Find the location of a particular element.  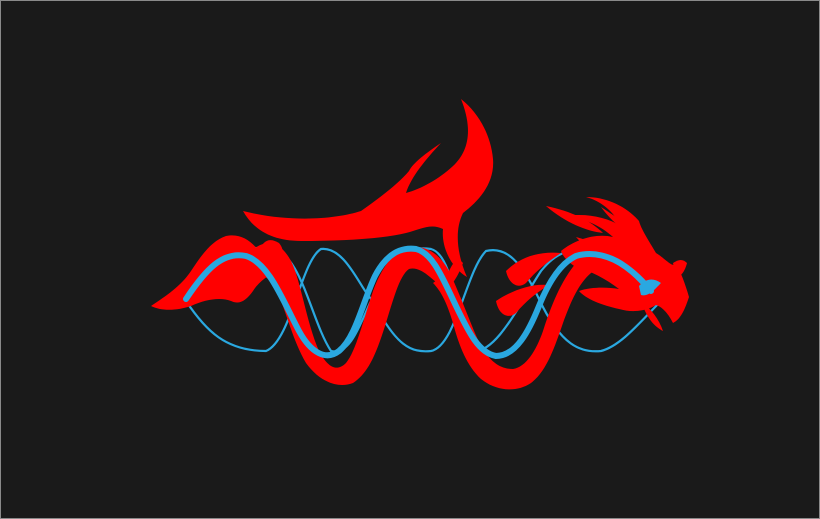

dragon-eye is located at coordinates (650, 287).